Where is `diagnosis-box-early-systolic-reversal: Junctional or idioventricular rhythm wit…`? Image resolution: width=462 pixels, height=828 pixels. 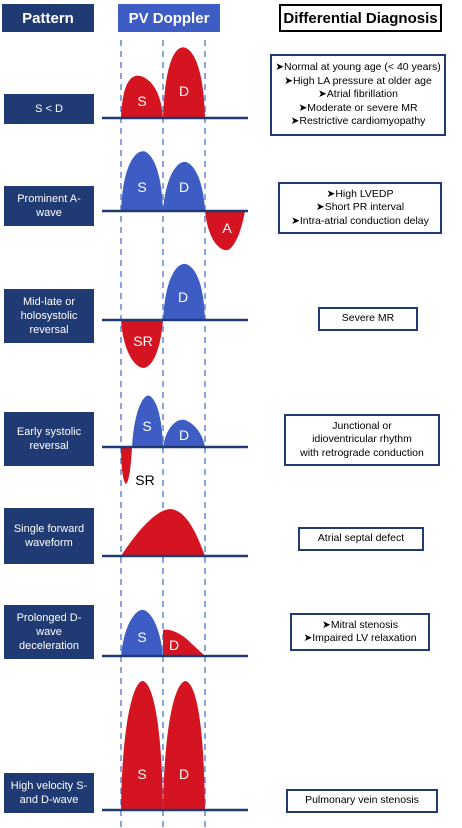 diagnosis-box-early-systolic-reversal: Junctional or idioventricular rhythm wit… is located at coordinates (362, 440).